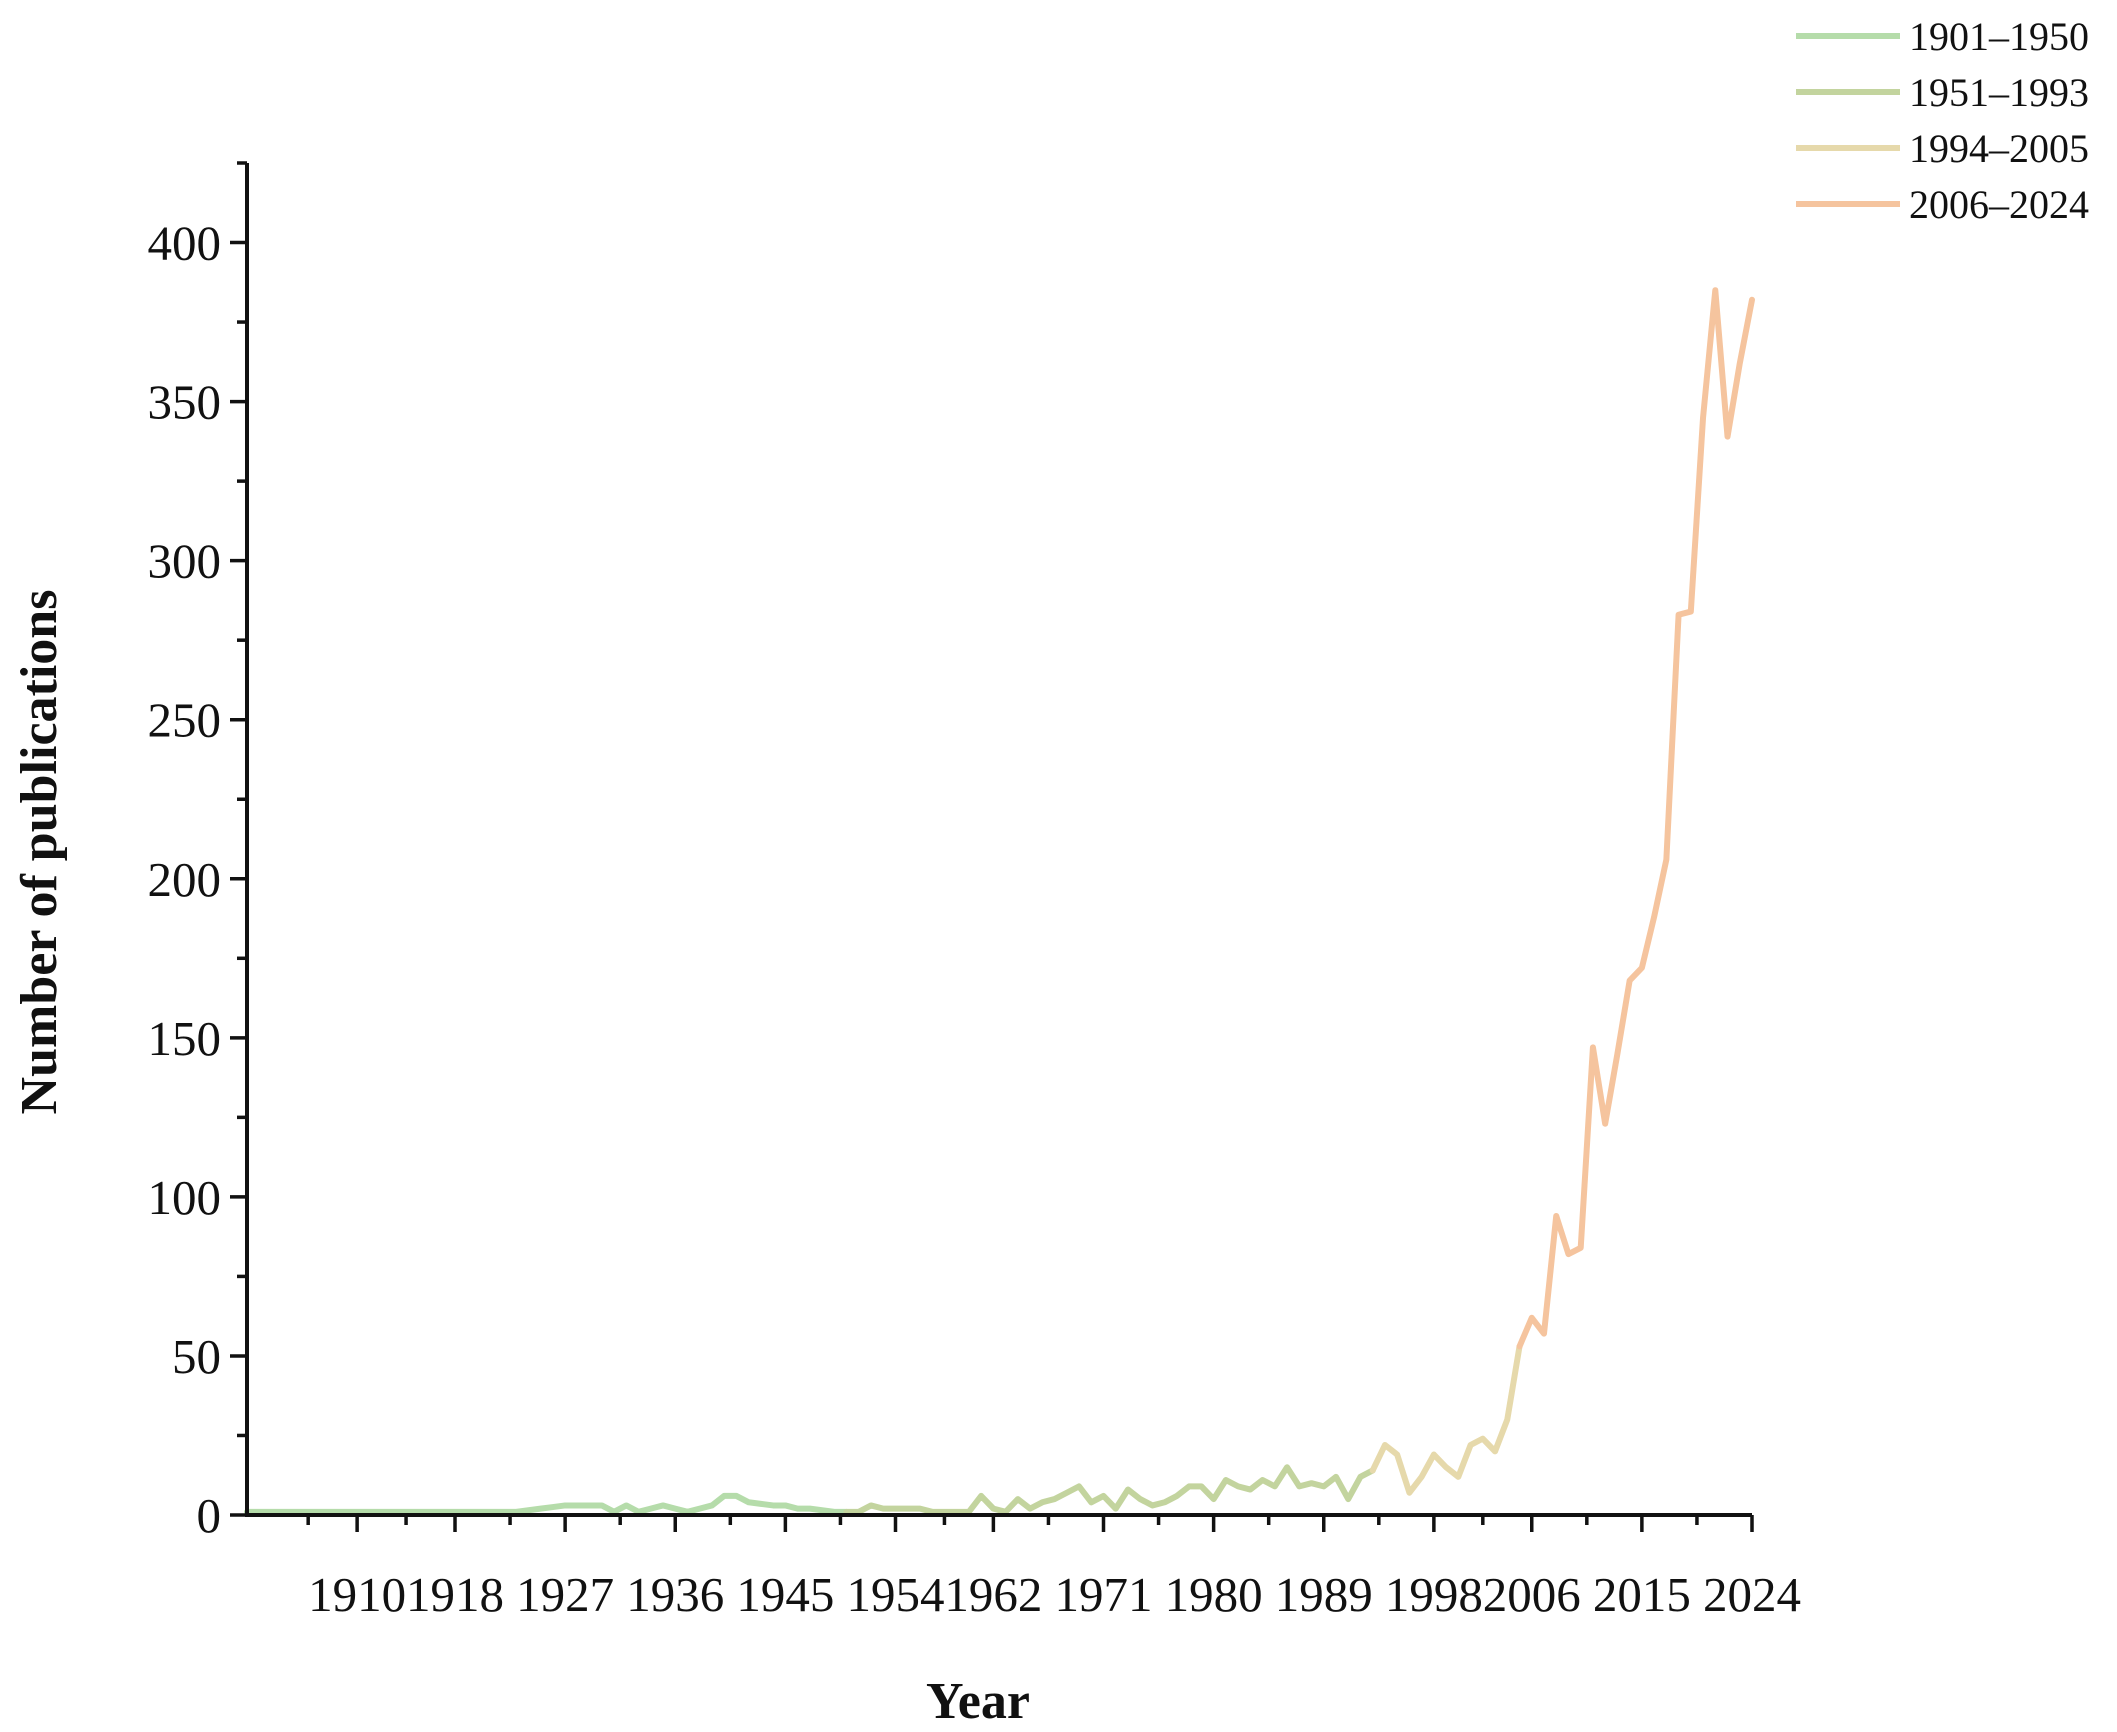 This screenshot has width=2117, height=1732. Describe the element at coordinates (785, 1594) in the screenshot. I see `x-tick-label: 1945` at that location.